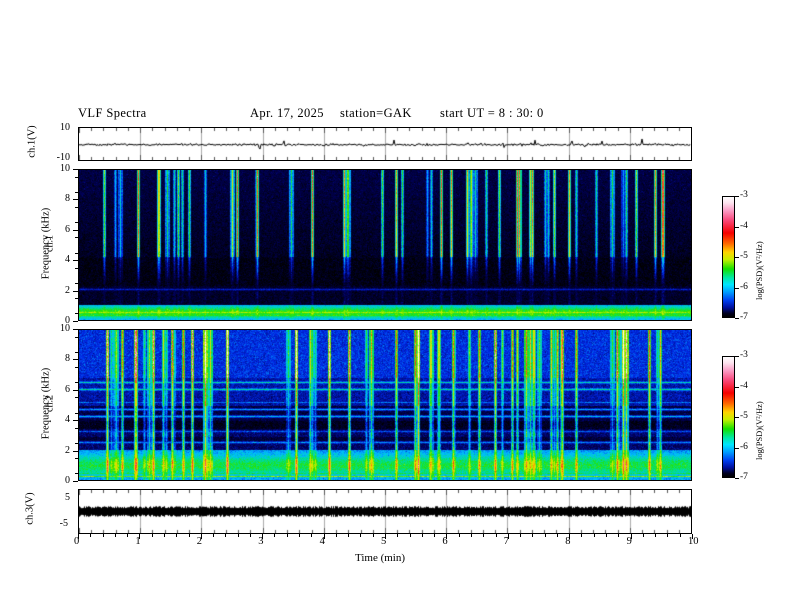 The width and height of the screenshot is (792, 612). I want to click on xtick-label: 9, so click(629, 541).